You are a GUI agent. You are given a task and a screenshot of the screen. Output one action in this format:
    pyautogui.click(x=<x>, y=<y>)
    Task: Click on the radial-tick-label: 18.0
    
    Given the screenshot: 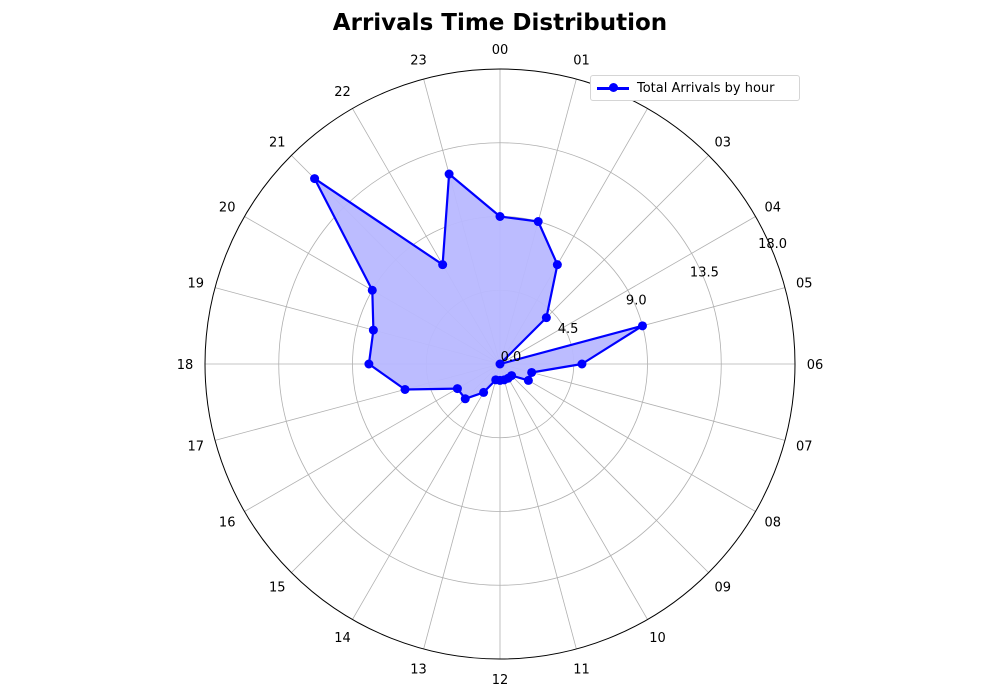 What is the action you would take?
    pyautogui.click(x=772, y=244)
    